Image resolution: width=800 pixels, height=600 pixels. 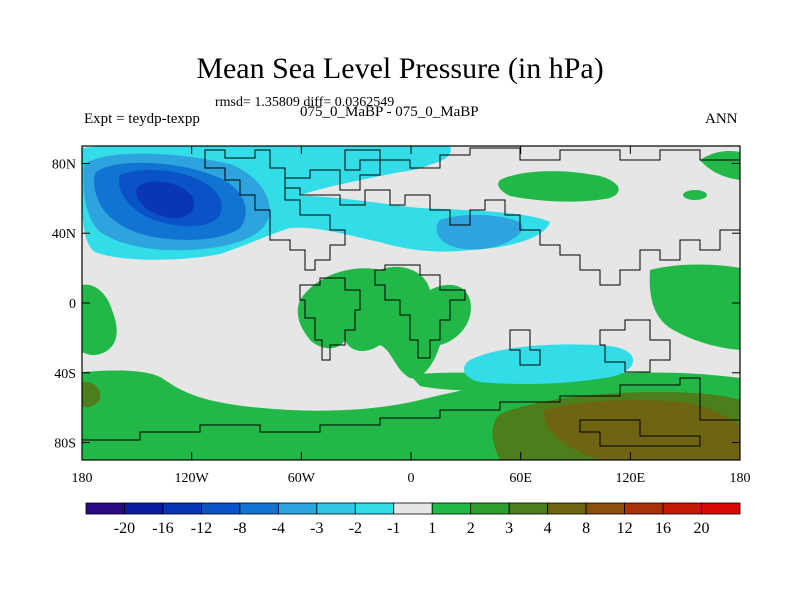 What do you see at coordinates (586, 528) in the screenshot?
I see `colorbar-label: 8` at bounding box center [586, 528].